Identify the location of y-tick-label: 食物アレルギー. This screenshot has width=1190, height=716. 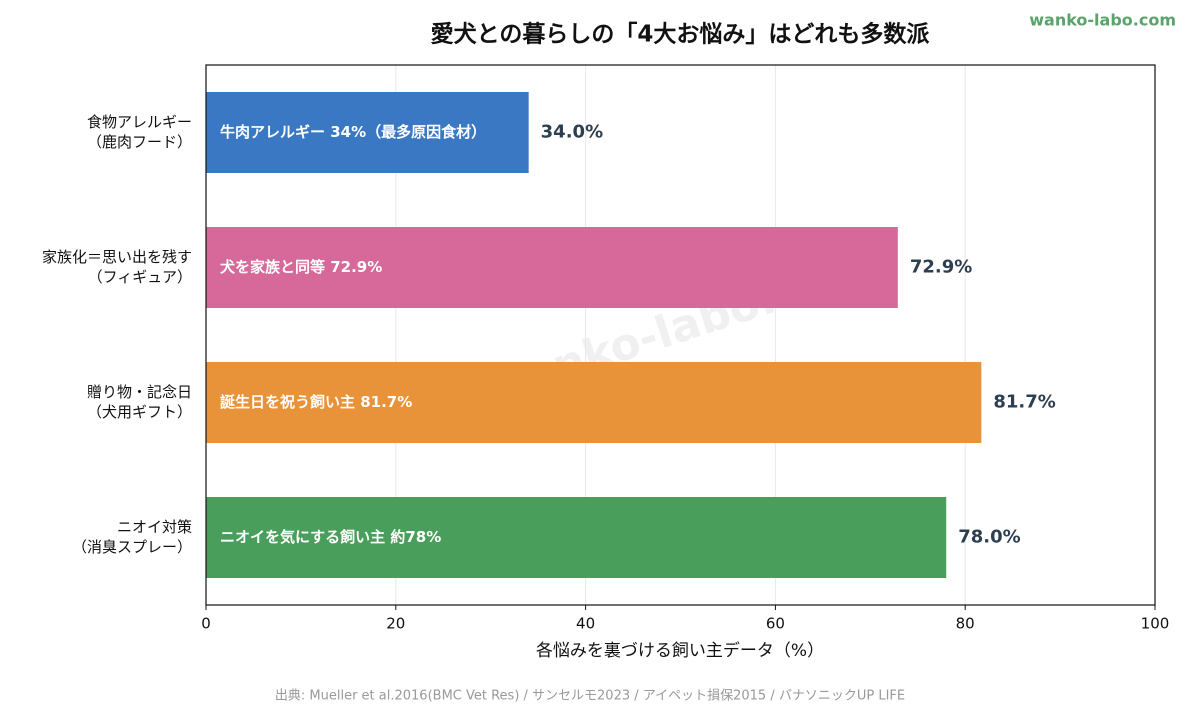
(139, 122).